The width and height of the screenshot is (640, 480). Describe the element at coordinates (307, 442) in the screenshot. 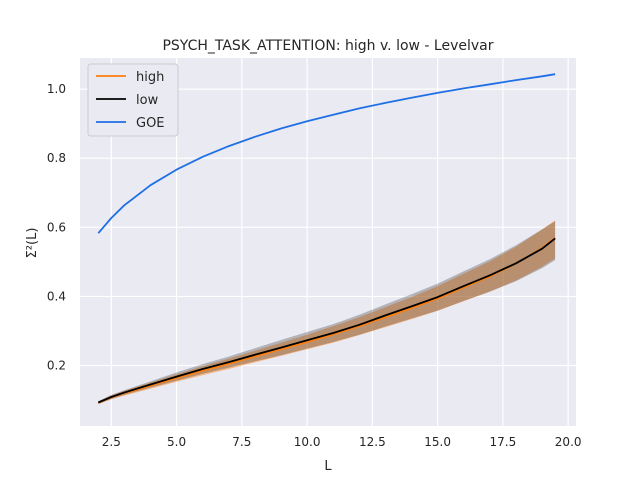

I see `x-tick-label: 10.0` at that location.